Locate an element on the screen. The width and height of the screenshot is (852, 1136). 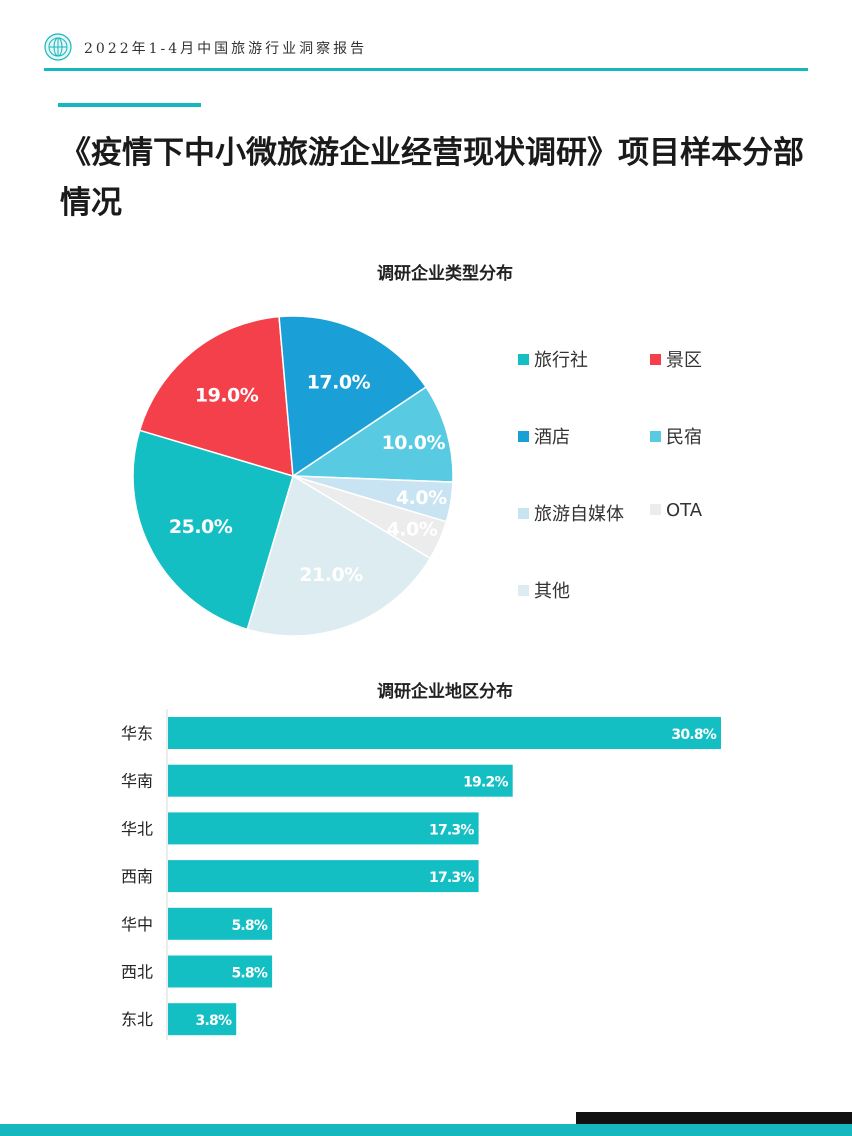
legend-item-其他: 其他 is located at coordinates (544, 590).